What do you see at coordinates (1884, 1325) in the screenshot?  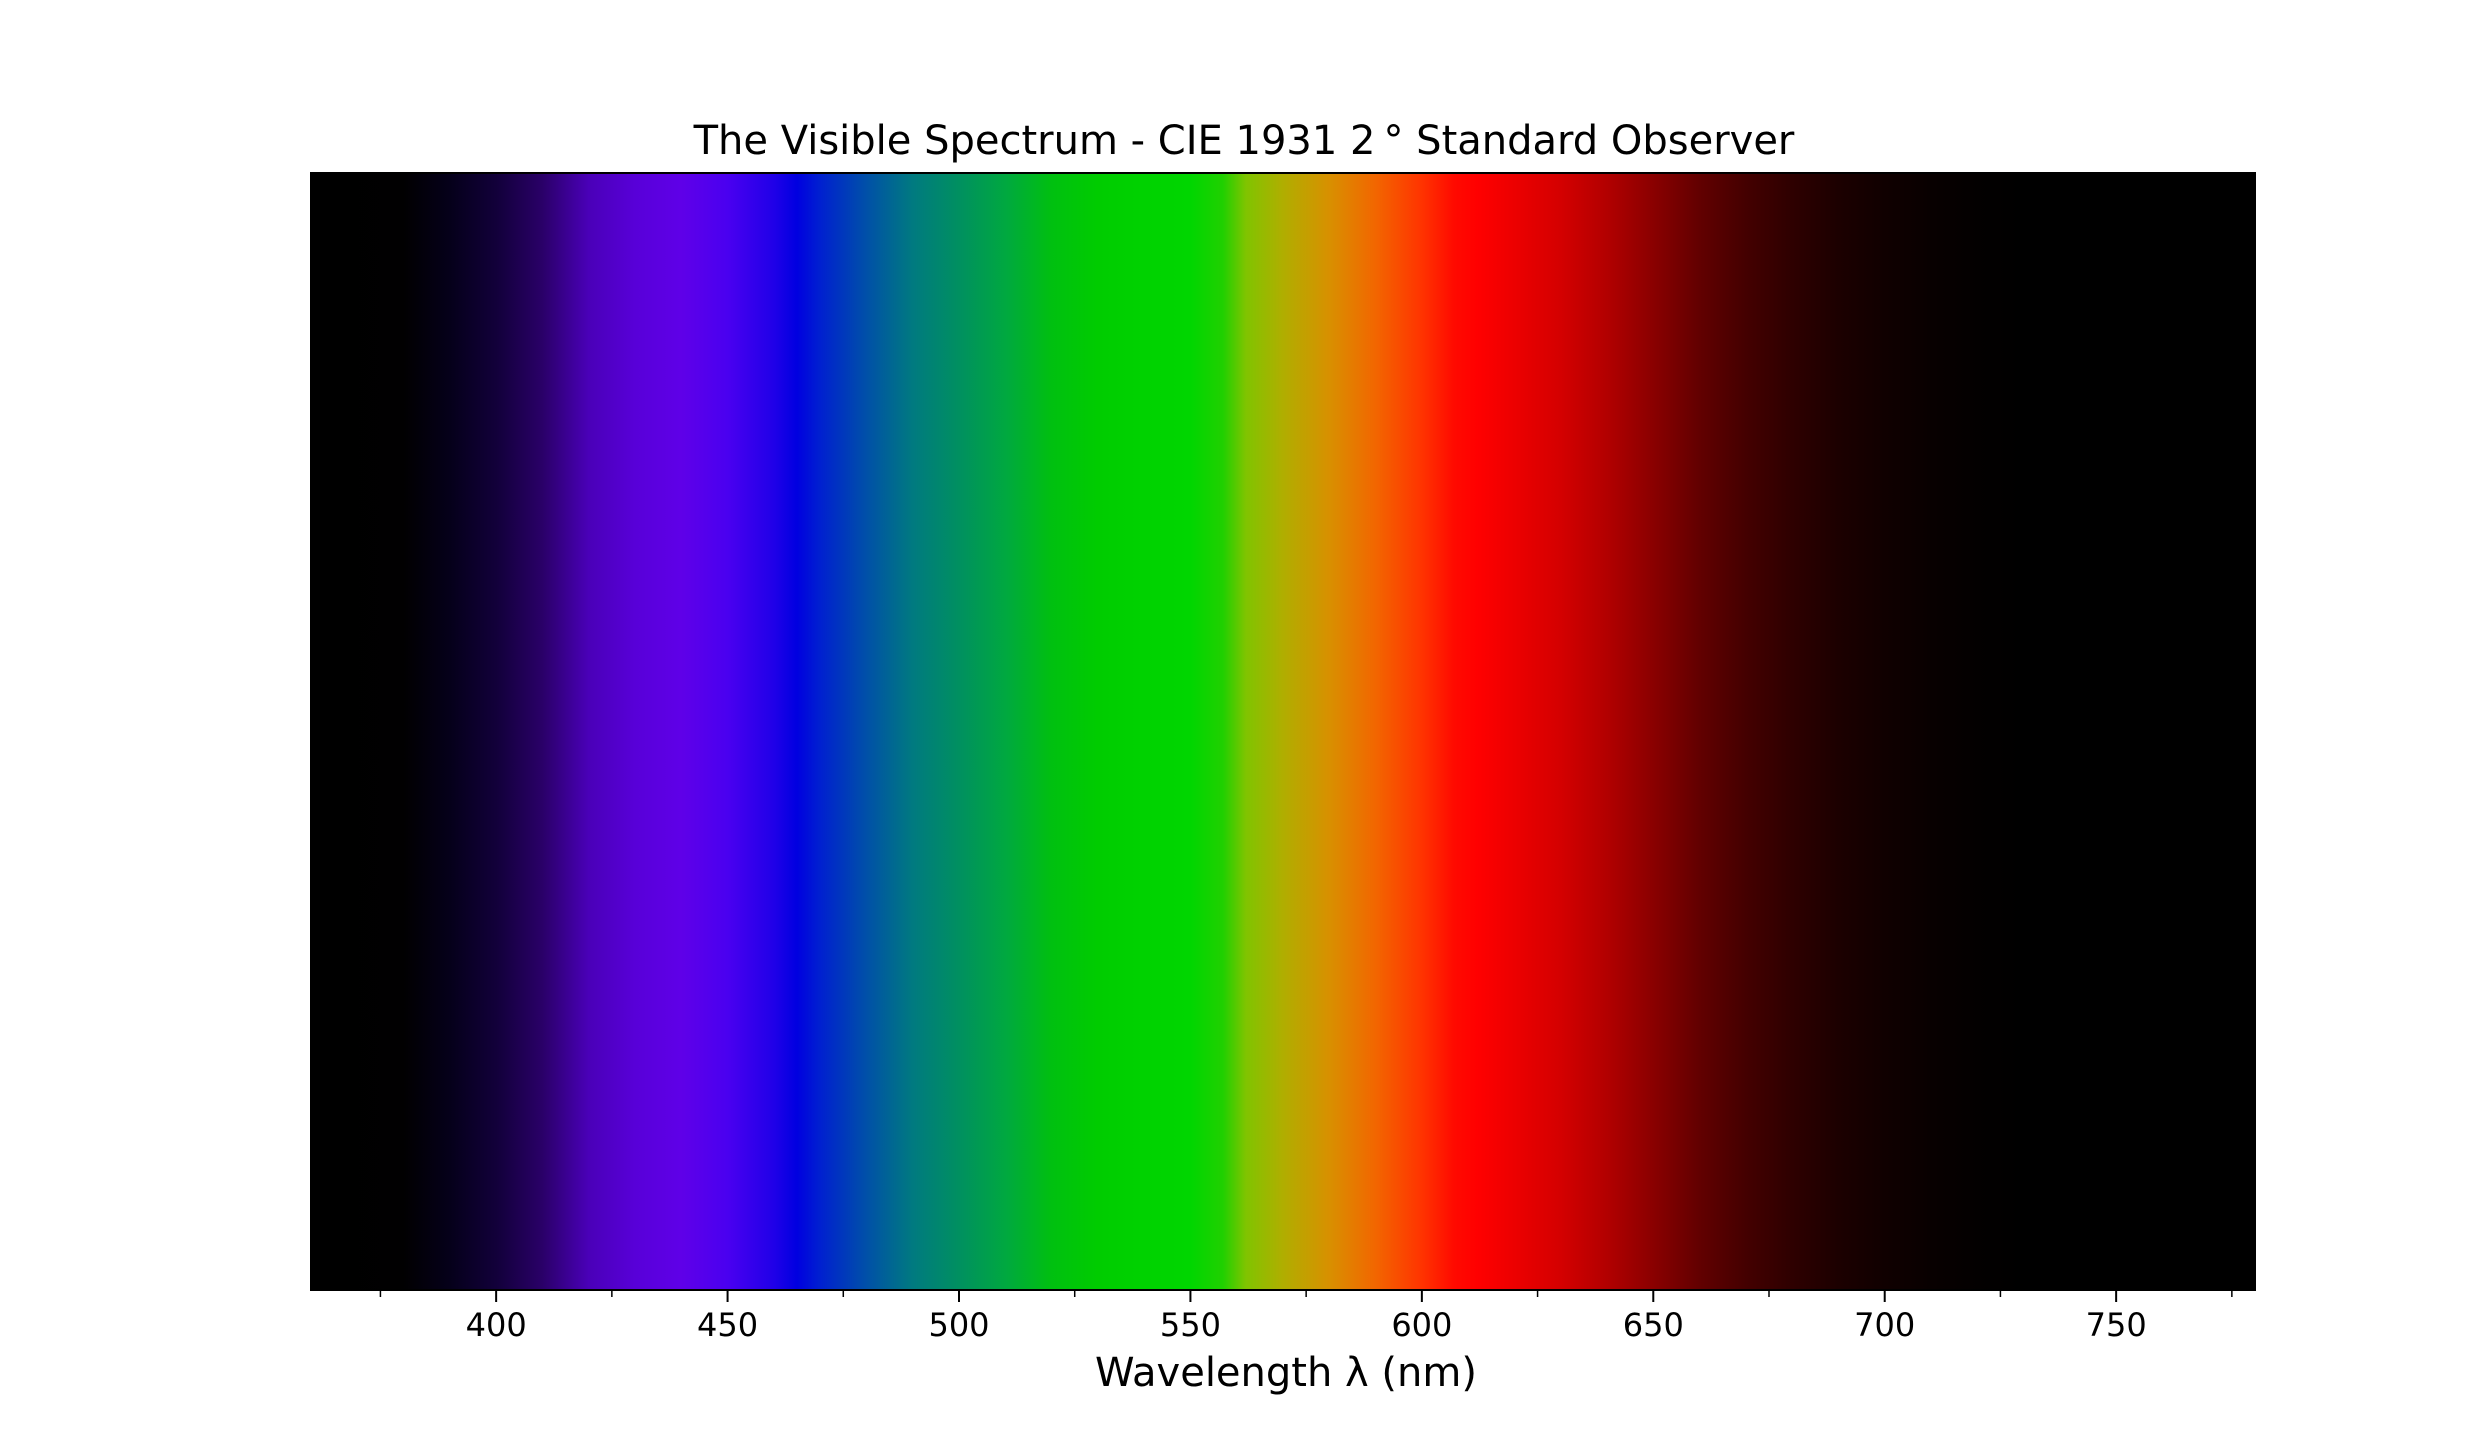 I see `tick-label-700: 700` at bounding box center [1884, 1325].